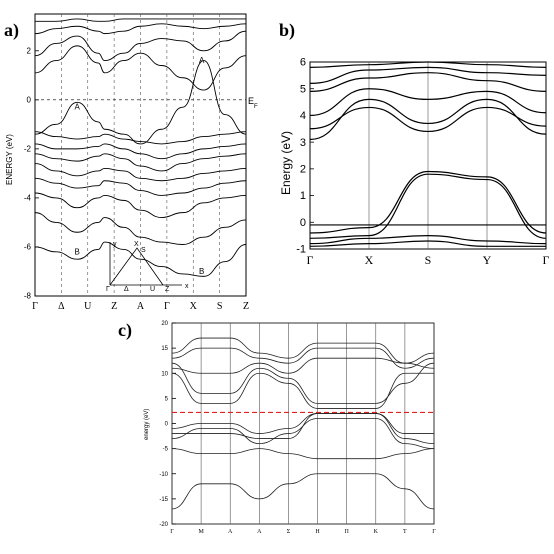 Image resolution: width=554 pixels, height=554 pixels. Describe the element at coordinates (164, 374) in the screenshot. I see `y-tick-label: 10` at that location.